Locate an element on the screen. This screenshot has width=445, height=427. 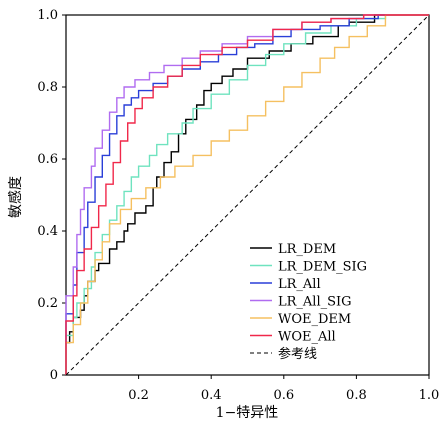
x-tick-label: 0.4 is located at coordinates (211, 395).